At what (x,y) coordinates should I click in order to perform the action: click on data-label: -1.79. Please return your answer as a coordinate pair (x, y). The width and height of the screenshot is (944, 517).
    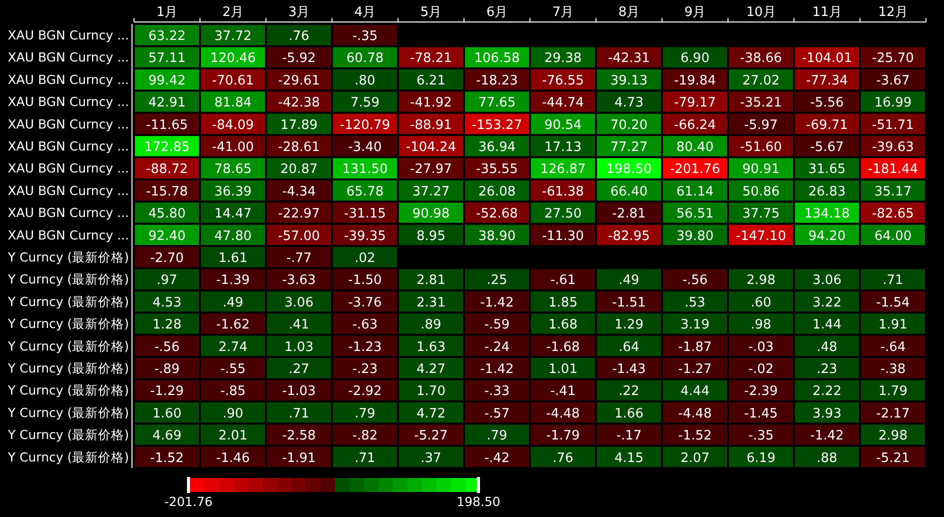
    Looking at the image, I should click on (563, 436).